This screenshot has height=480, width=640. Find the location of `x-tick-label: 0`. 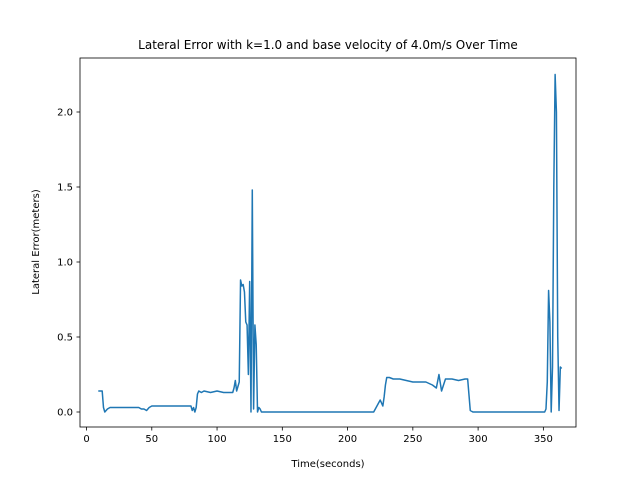

x-tick-label: 0 is located at coordinates (86, 439).